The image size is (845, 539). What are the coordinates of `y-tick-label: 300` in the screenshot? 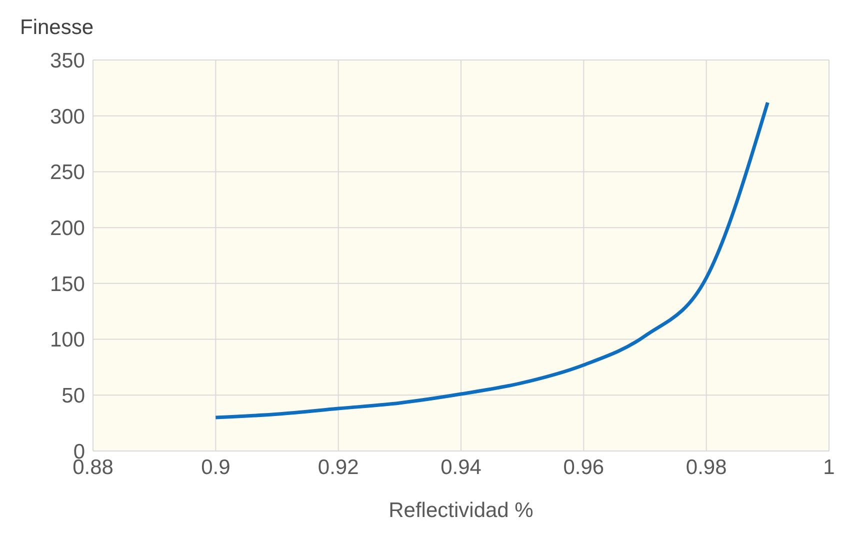 It's located at (67, 116).